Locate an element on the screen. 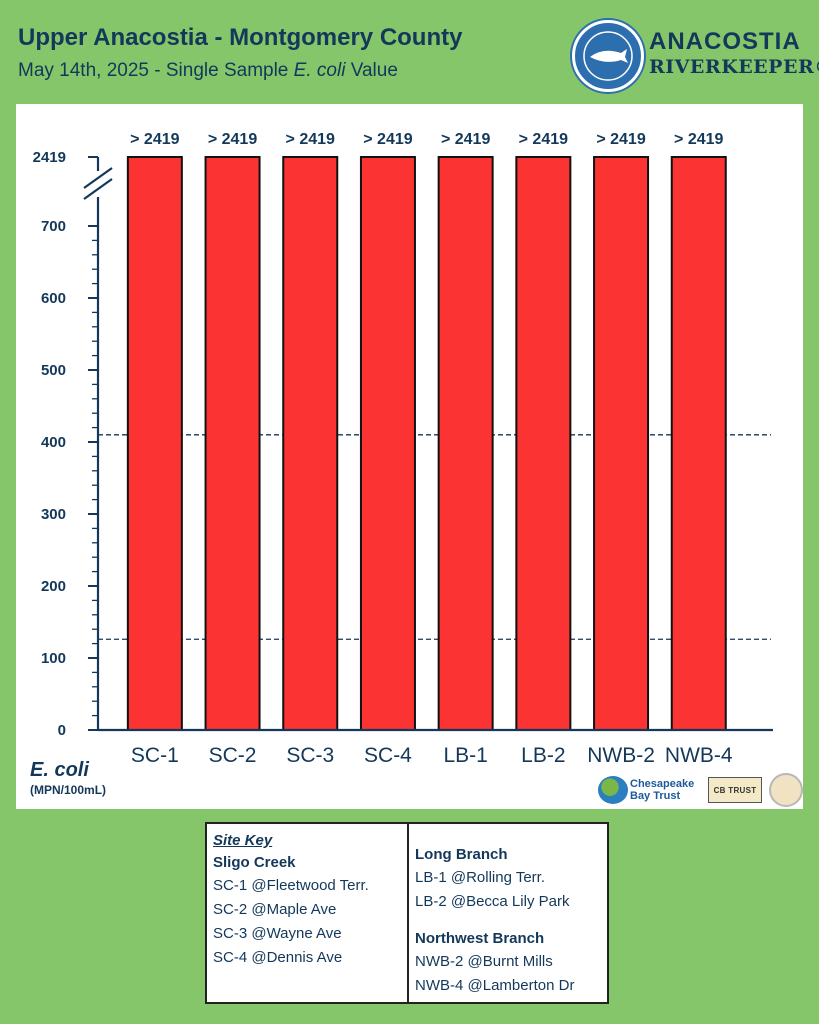 Image resolution: width=819 pixels, height=1024 pixels. y-tick-label: 200 is located at coordinates (53, 586).